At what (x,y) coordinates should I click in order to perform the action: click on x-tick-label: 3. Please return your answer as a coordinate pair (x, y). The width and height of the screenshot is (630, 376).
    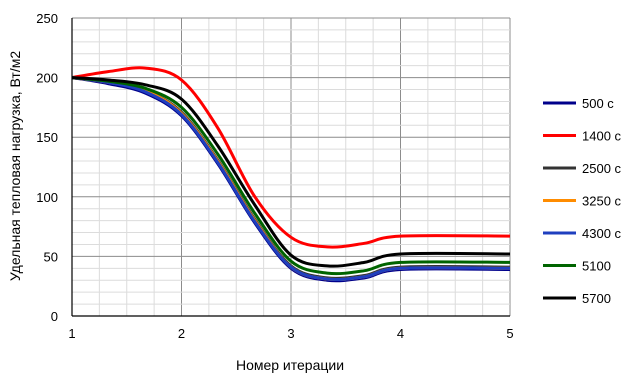
    Looking at the image, I should click on (290, 333).